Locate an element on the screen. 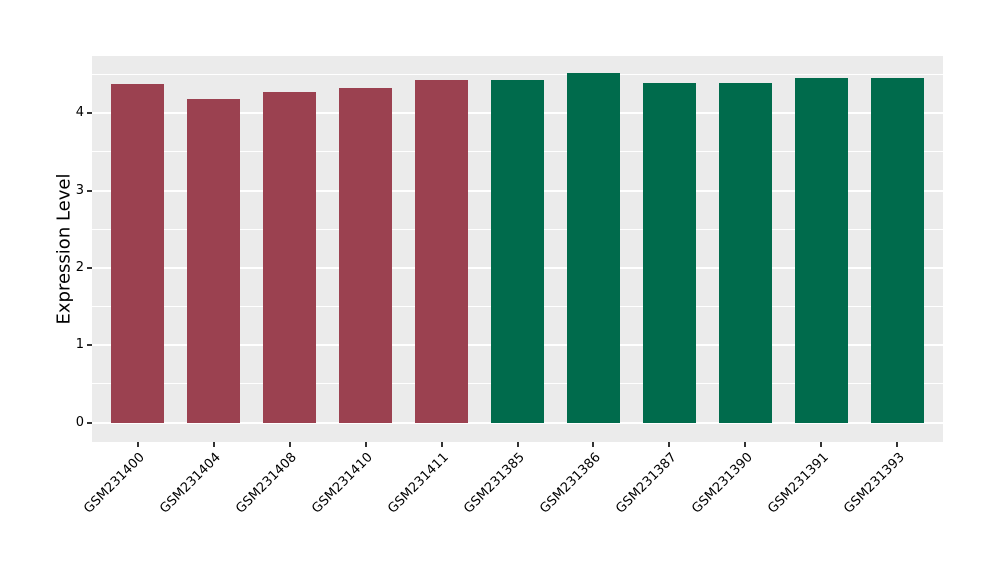  gridline-minor is located at coordinates (517, 75).